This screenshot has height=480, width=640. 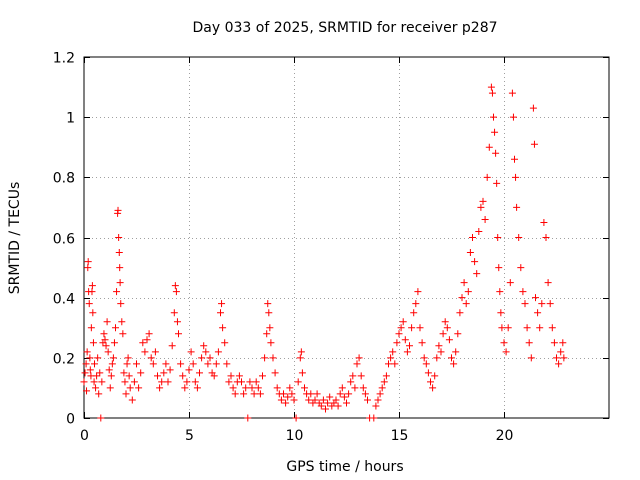 What do you see at coordinates (344, 467) in the screenshot?
I see `x-axis-label: GPS time / hours` at bounding box center [344, 467].